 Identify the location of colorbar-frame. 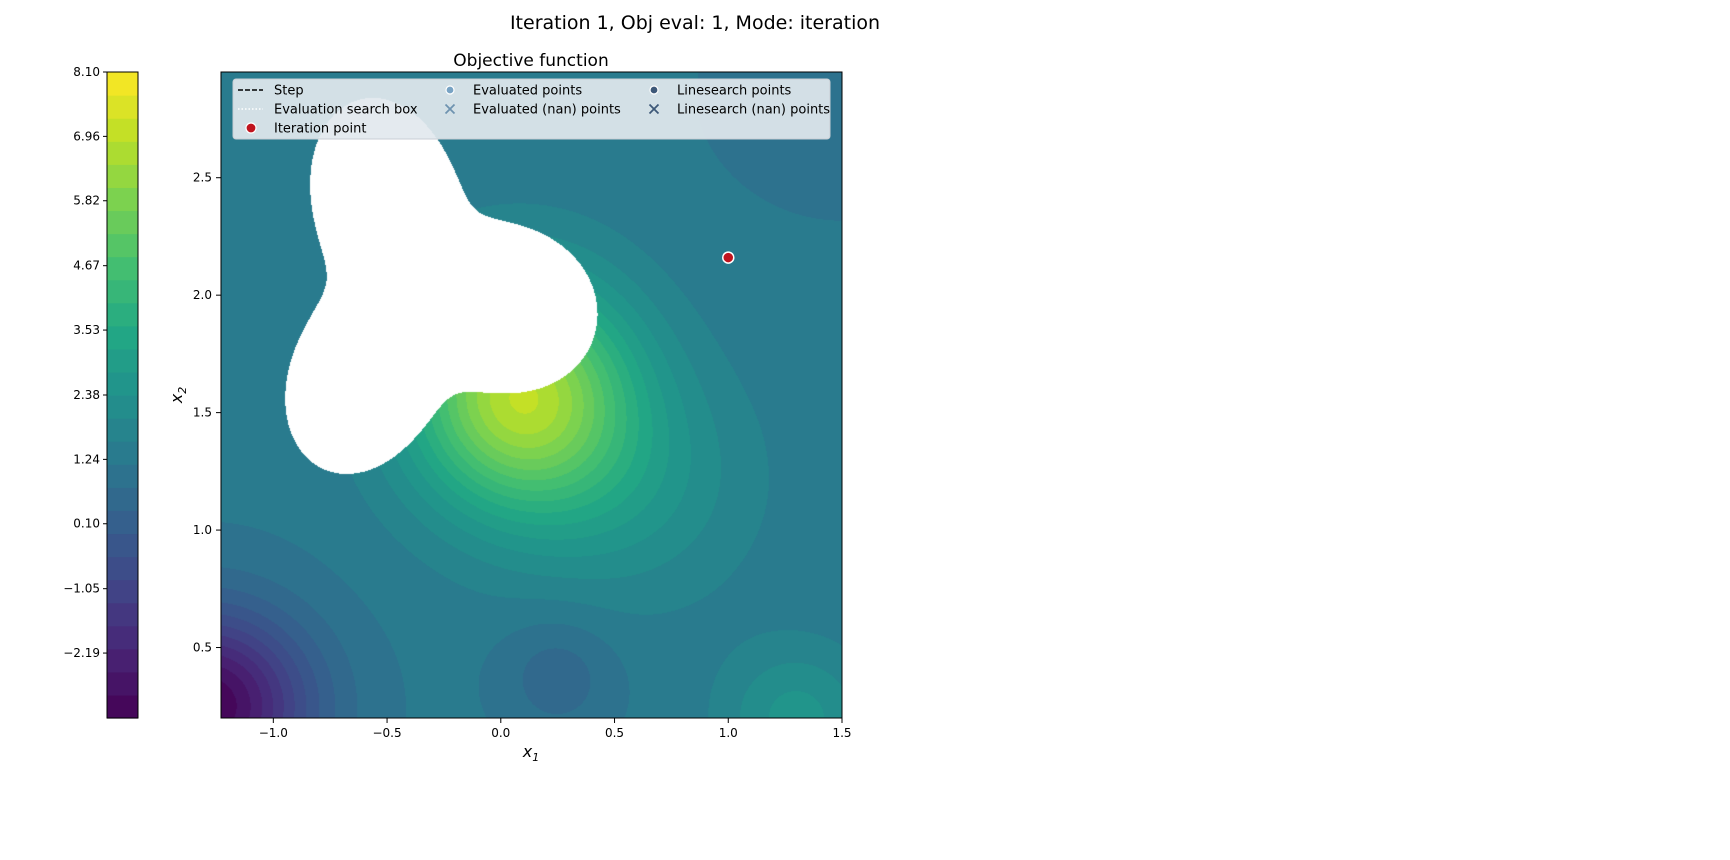
(122, 395).